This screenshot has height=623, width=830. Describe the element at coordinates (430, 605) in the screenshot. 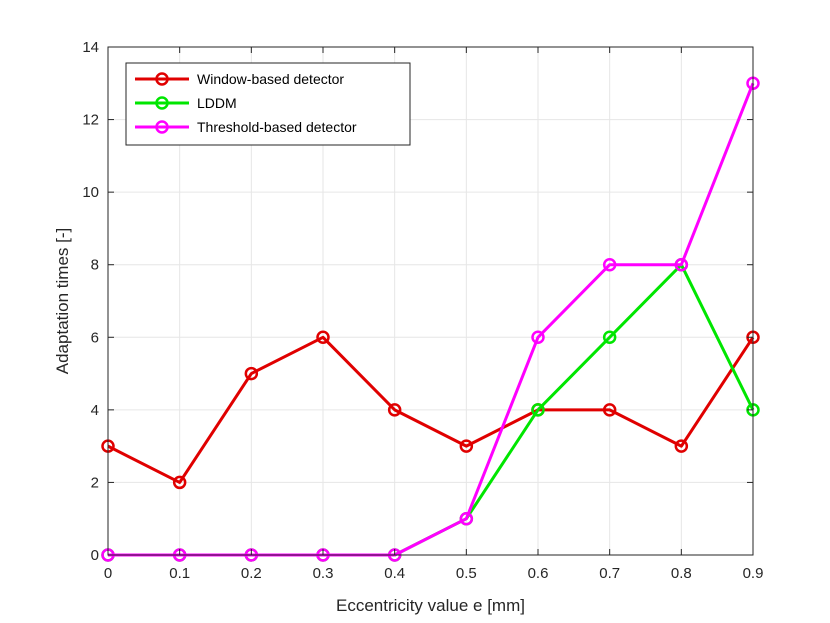

I see `x-axis-label: Eccentricity value e [mm]` at that location.